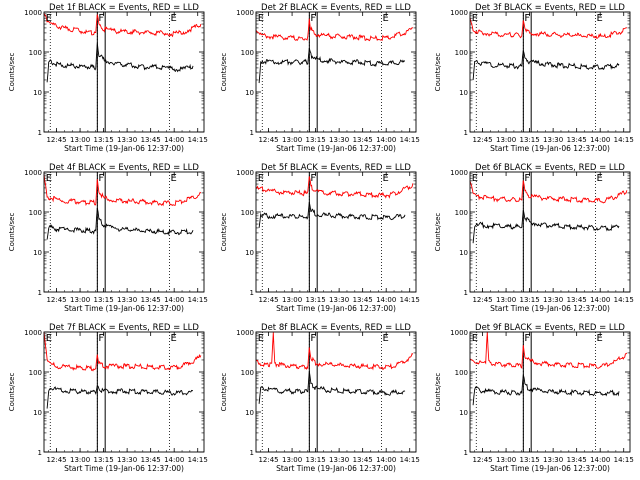  Describe the element at coordinates (124, 8) in the screenshot. I see `panel-title: Det 1f BLACK = Events, RED = LLD` at that location.